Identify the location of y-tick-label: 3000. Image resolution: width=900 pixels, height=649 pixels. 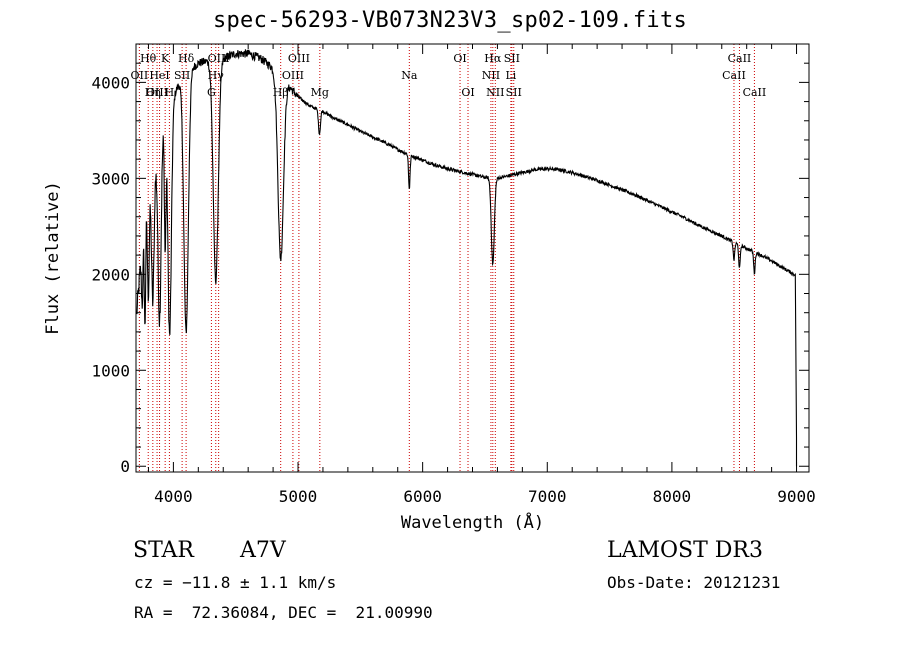
(110, 178).